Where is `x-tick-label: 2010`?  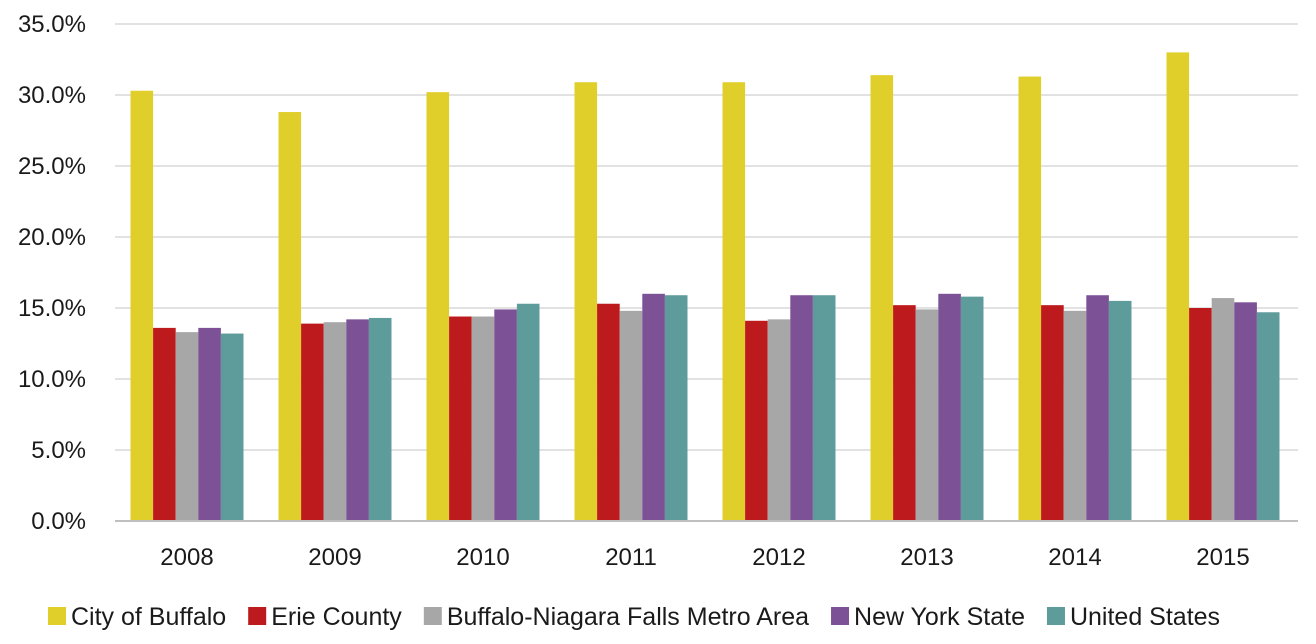
x-tick-label: 2010 is located at coordinates (482, 557).